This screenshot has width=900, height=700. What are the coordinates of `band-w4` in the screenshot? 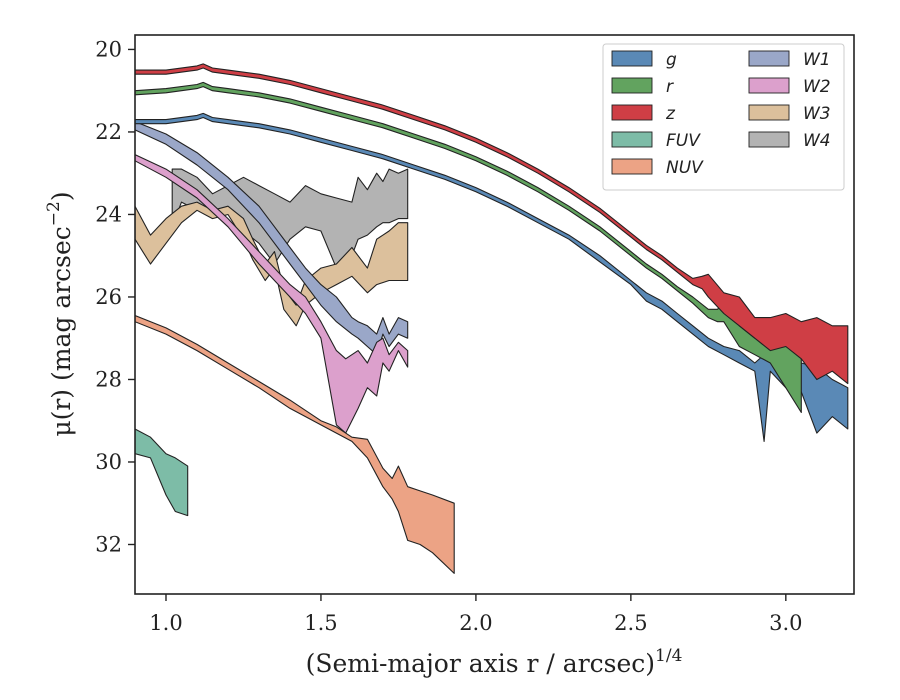 It's located at (290, 218).